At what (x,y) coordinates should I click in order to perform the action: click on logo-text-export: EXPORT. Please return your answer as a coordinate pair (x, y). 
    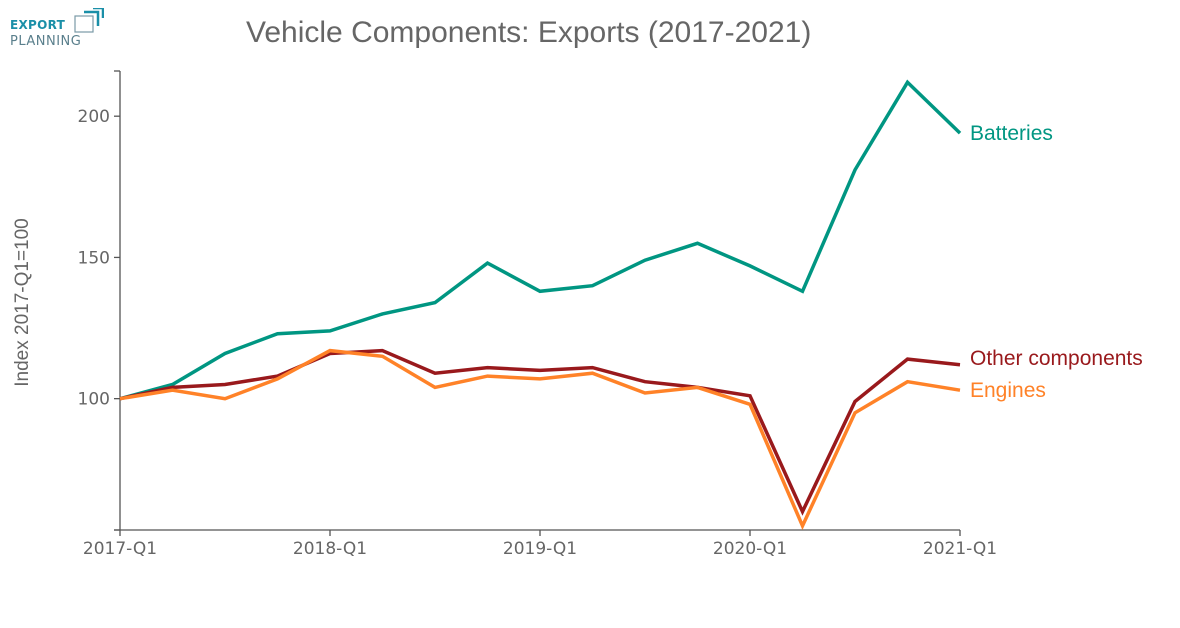
    Looking at the image, I should click on (38, 25).